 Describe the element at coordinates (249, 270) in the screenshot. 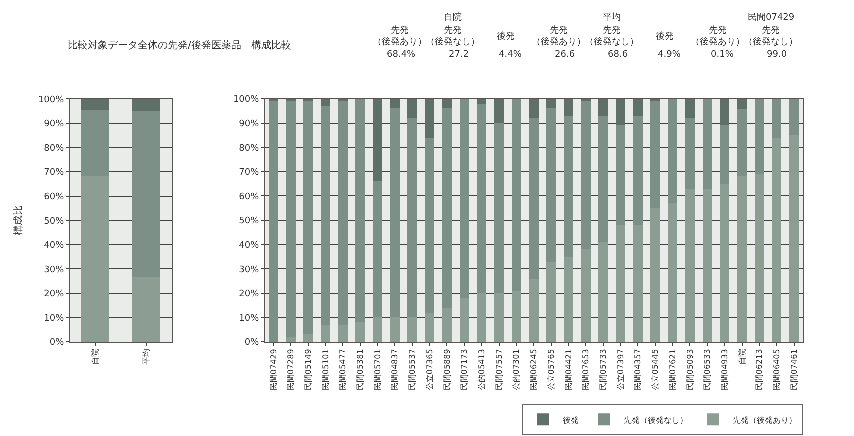

I see `y-tick-label: 30%` at that location.